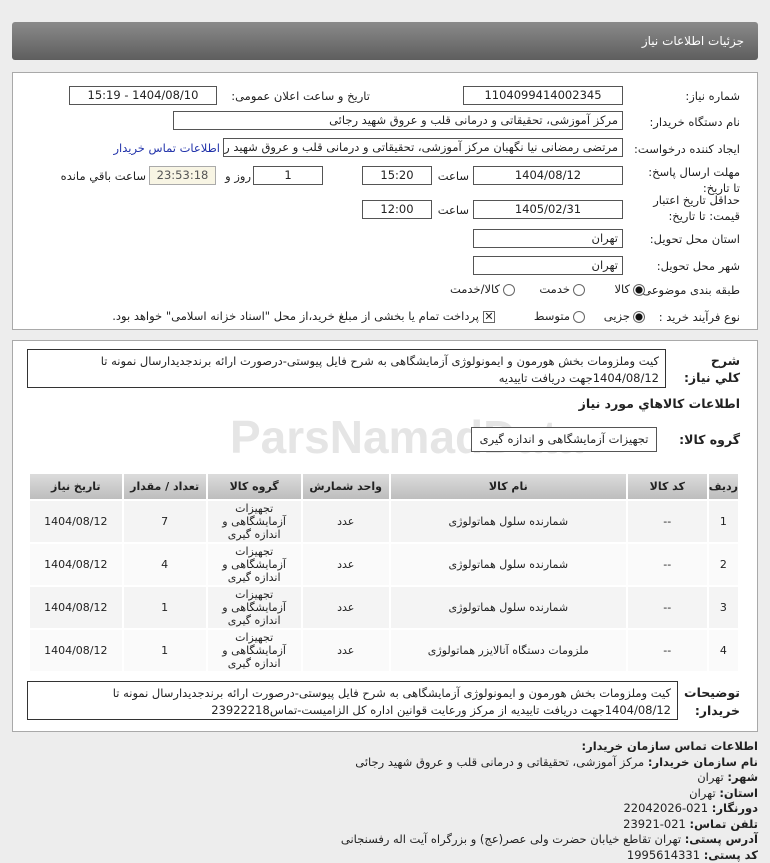  Describe the element at coordinates (452, 210) in the screenshot. I see `validity-time-label: ساعت` at that location.